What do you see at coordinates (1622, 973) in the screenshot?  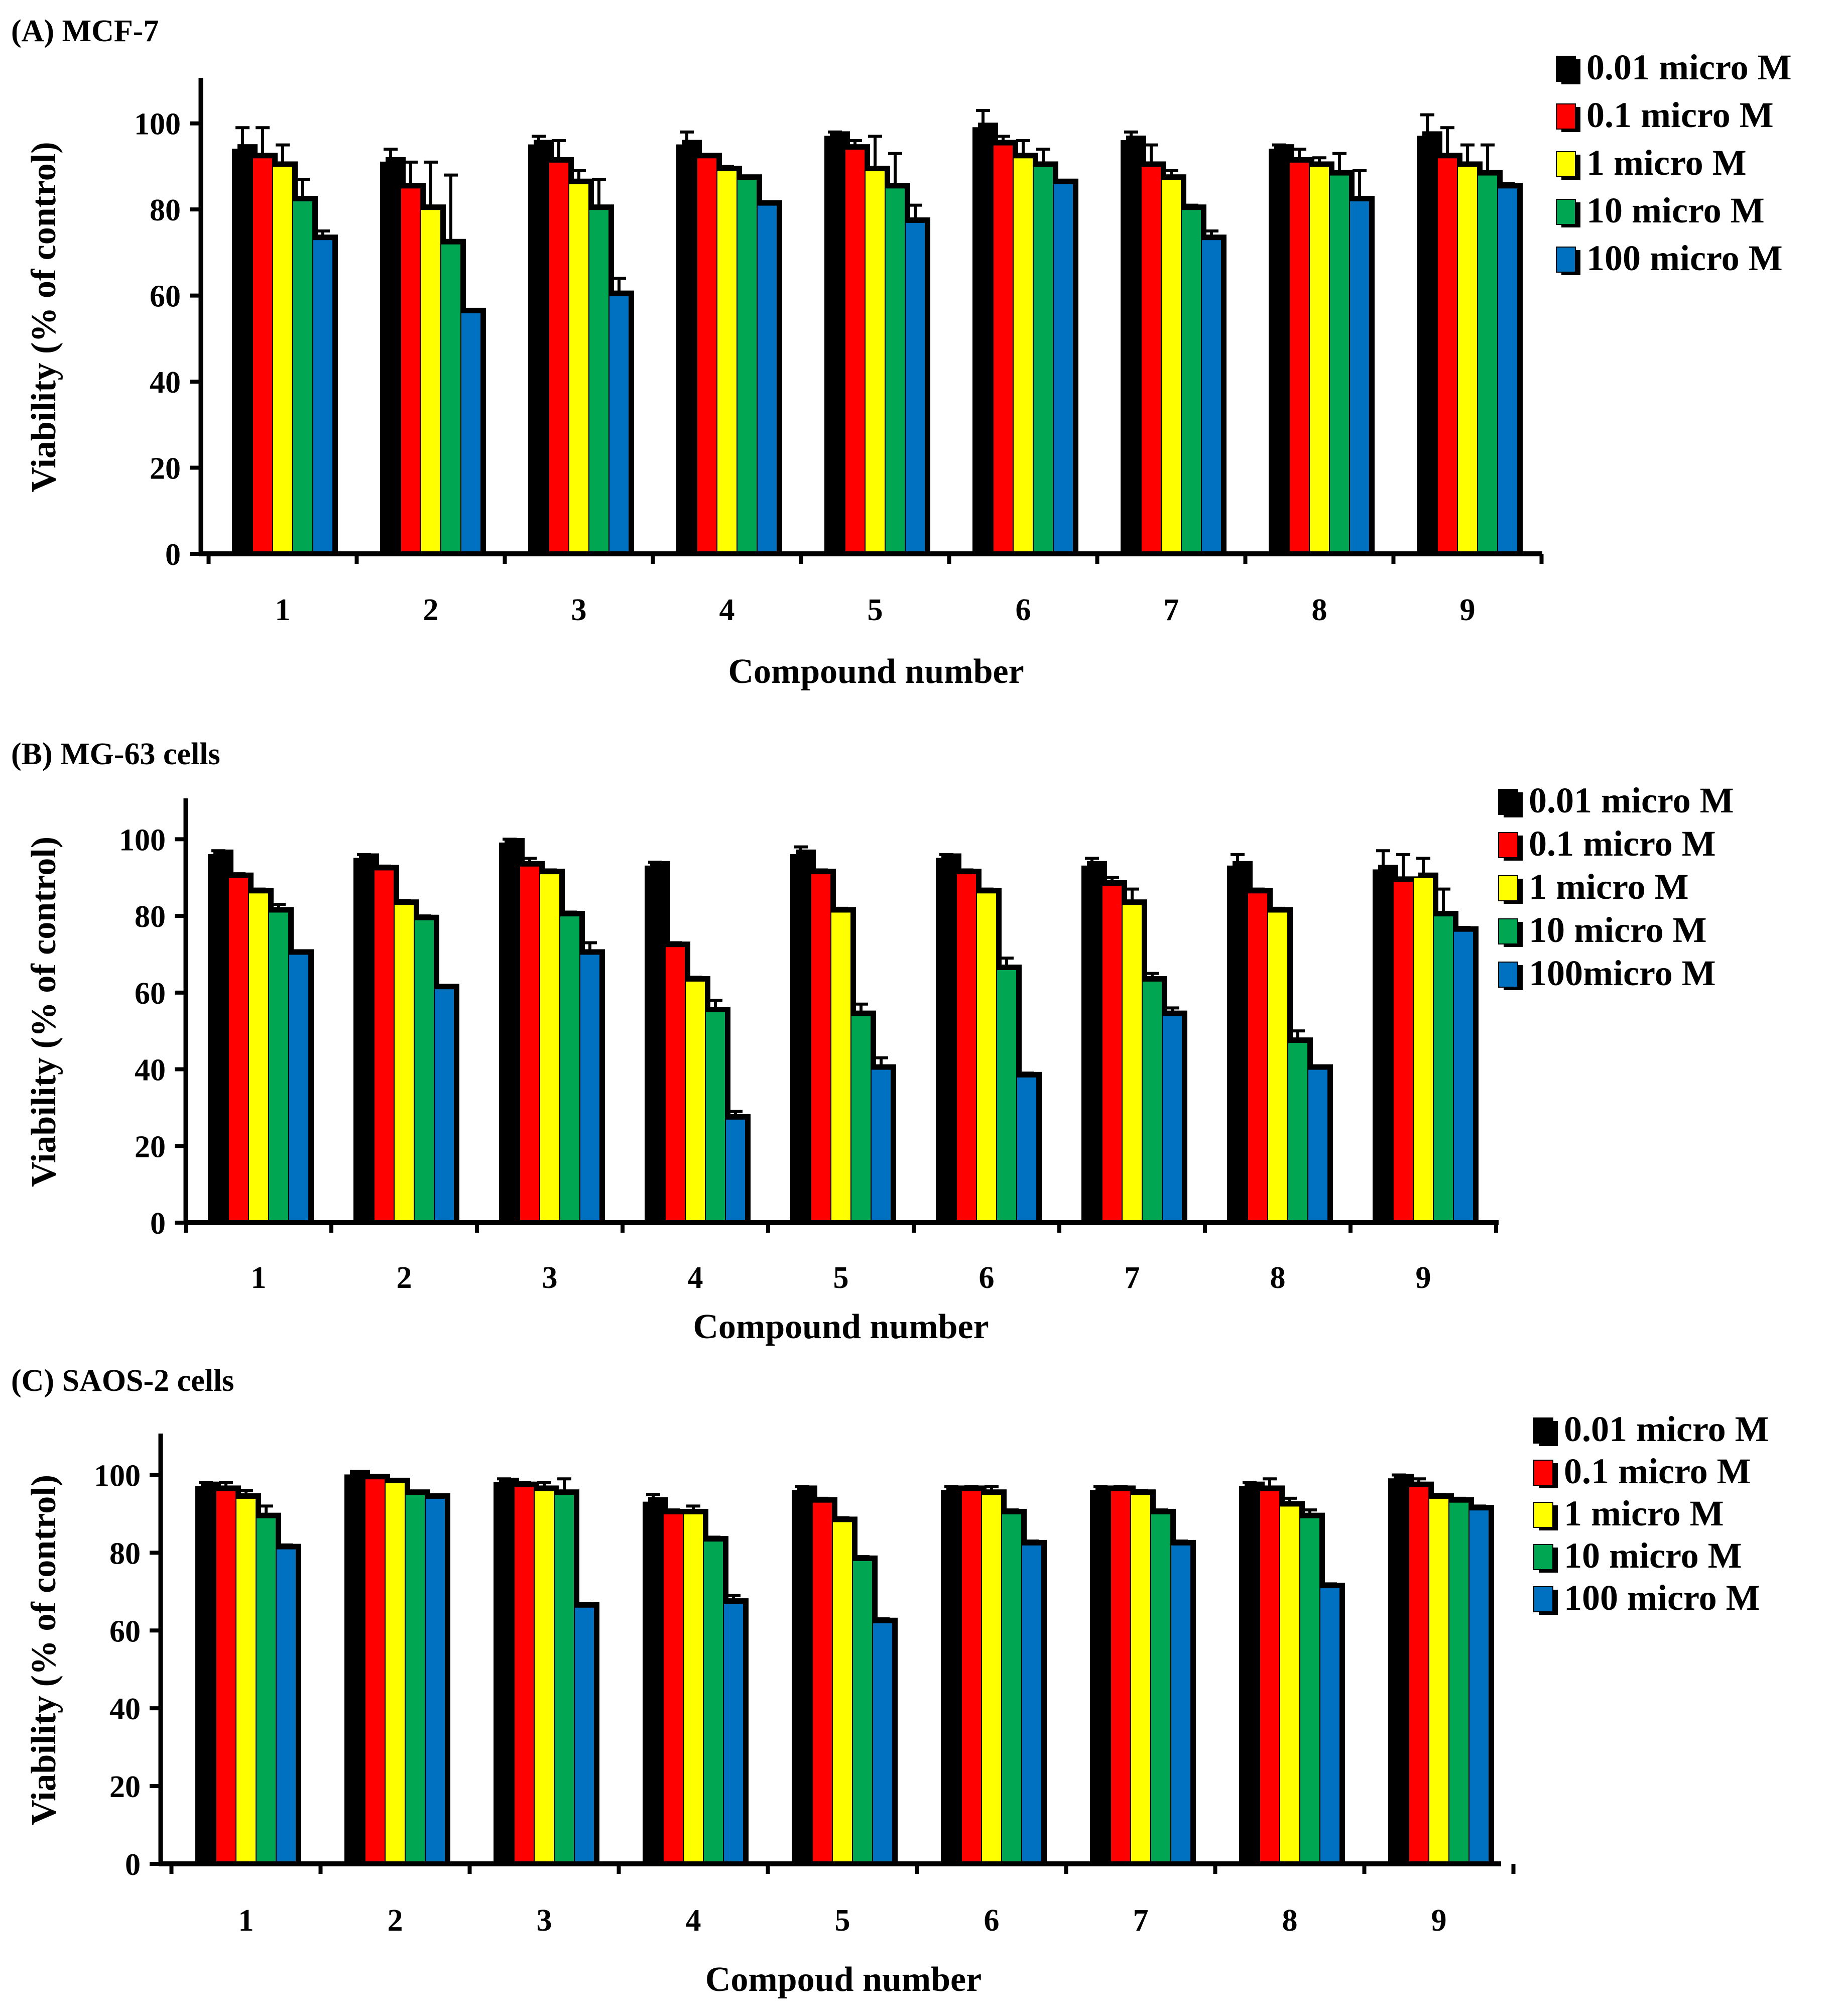 I see `legend-label: 100micro M` at bounding box center [1622, 973].